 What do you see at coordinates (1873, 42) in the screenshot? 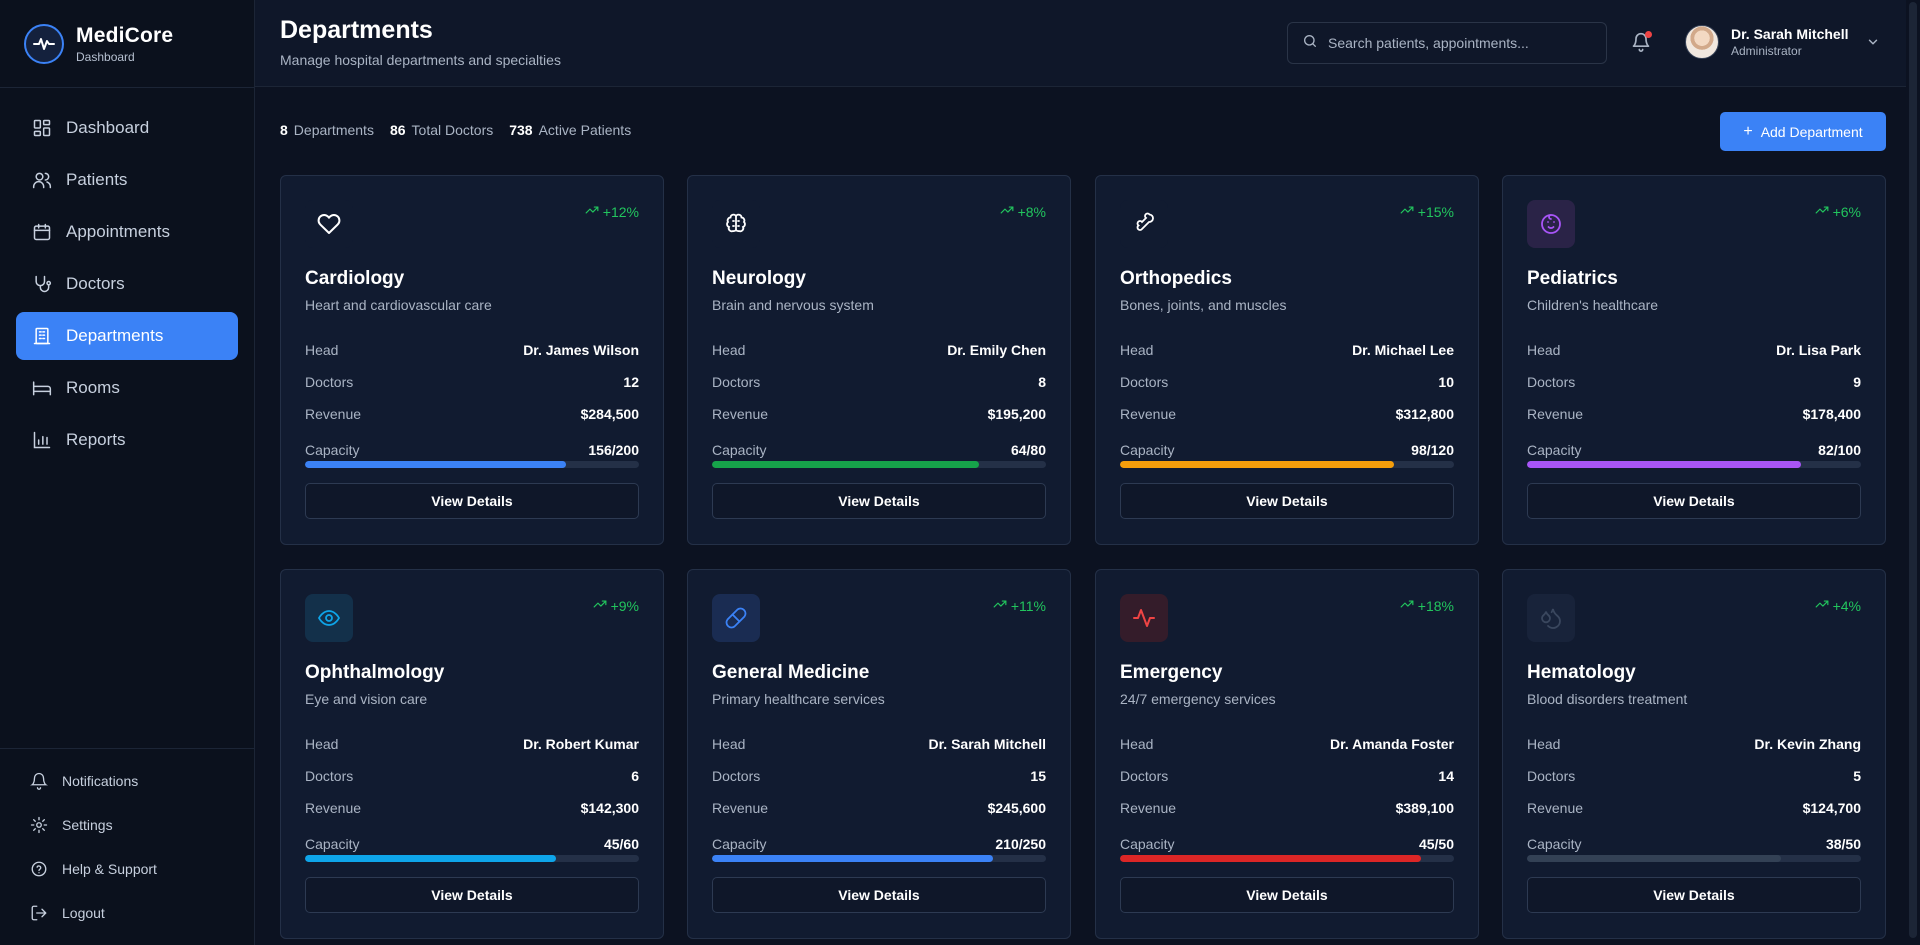
I see `chevron-down-icon` at bounding box center [1873, 42].